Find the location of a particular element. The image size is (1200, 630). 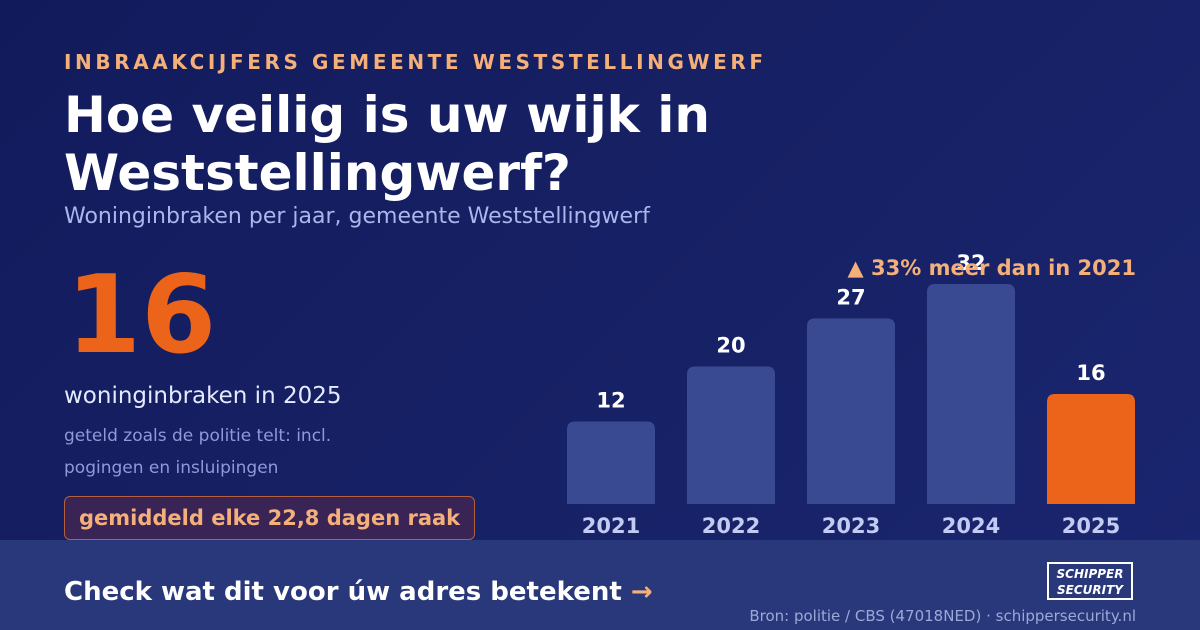

x-tick-label-2023: 2023 is located at coordinates (851, 526).